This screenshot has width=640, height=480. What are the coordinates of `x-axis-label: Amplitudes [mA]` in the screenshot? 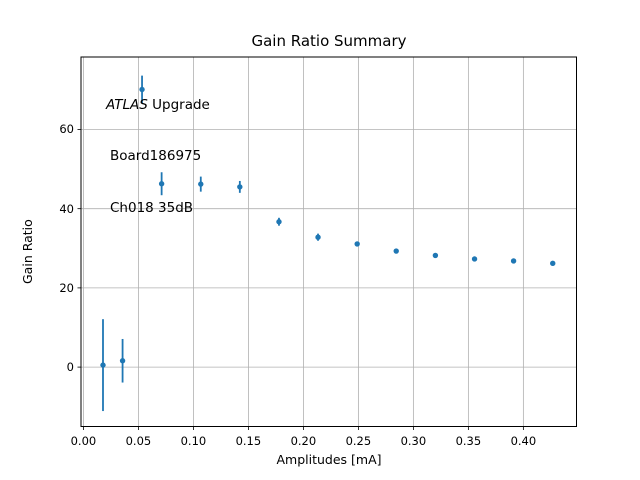 It's located at (329, 459).